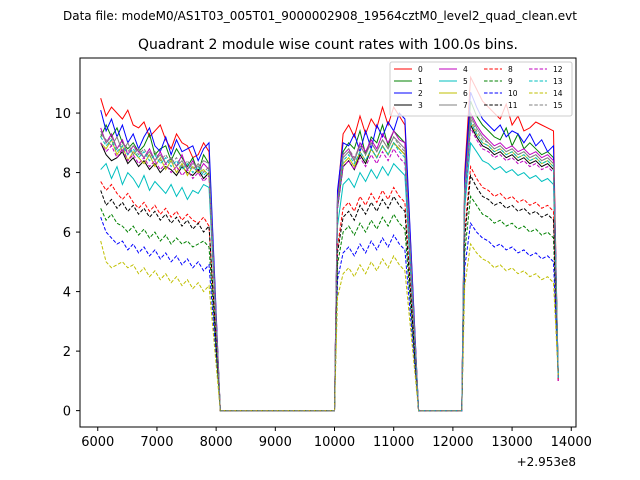 The width and height of the screenshot is (640, 480). Describe the element at coordinates (558, 81) in the screenshot. I see `legend-label-13: 13` at that location.